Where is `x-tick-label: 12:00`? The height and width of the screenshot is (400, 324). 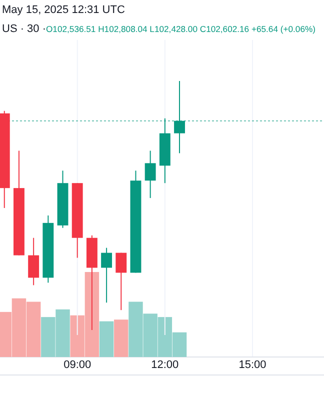 x-tick-label: 12:00 is located at coordinates (165, 365).